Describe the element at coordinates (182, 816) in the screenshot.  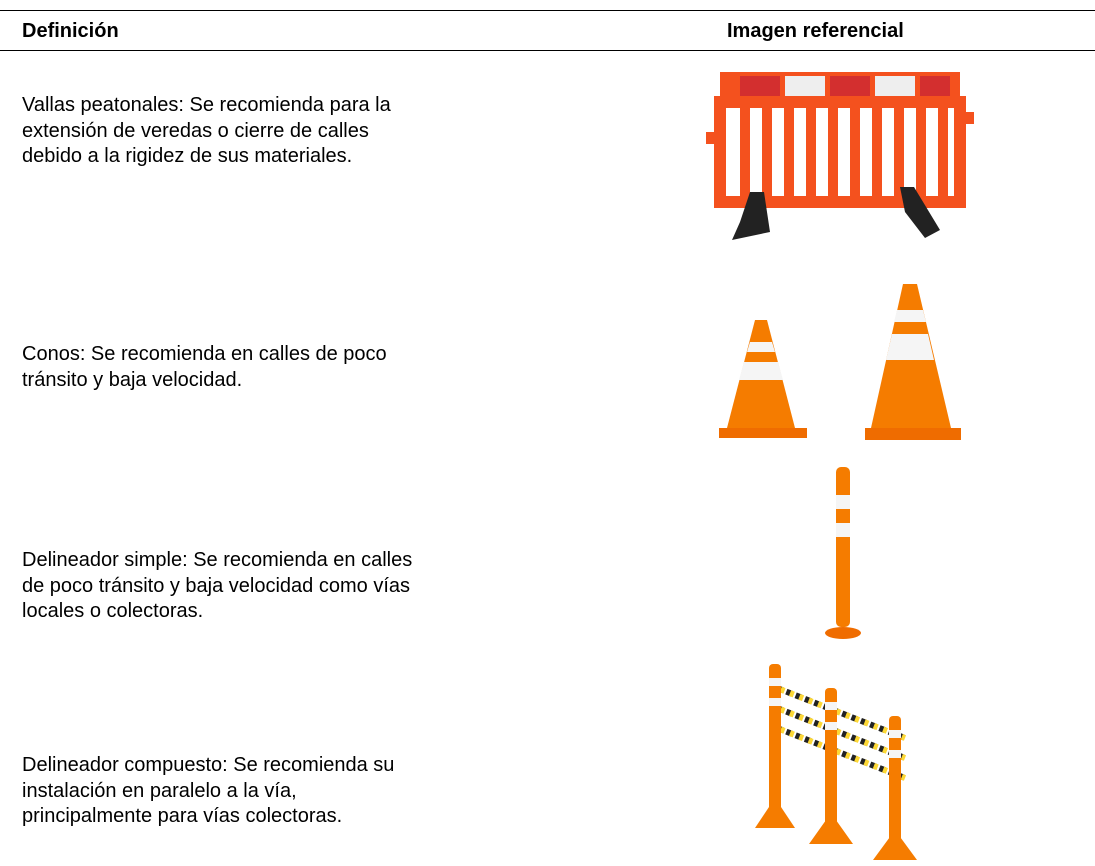
I see `definition-line: principalmente para vías colectoras.` at that location.